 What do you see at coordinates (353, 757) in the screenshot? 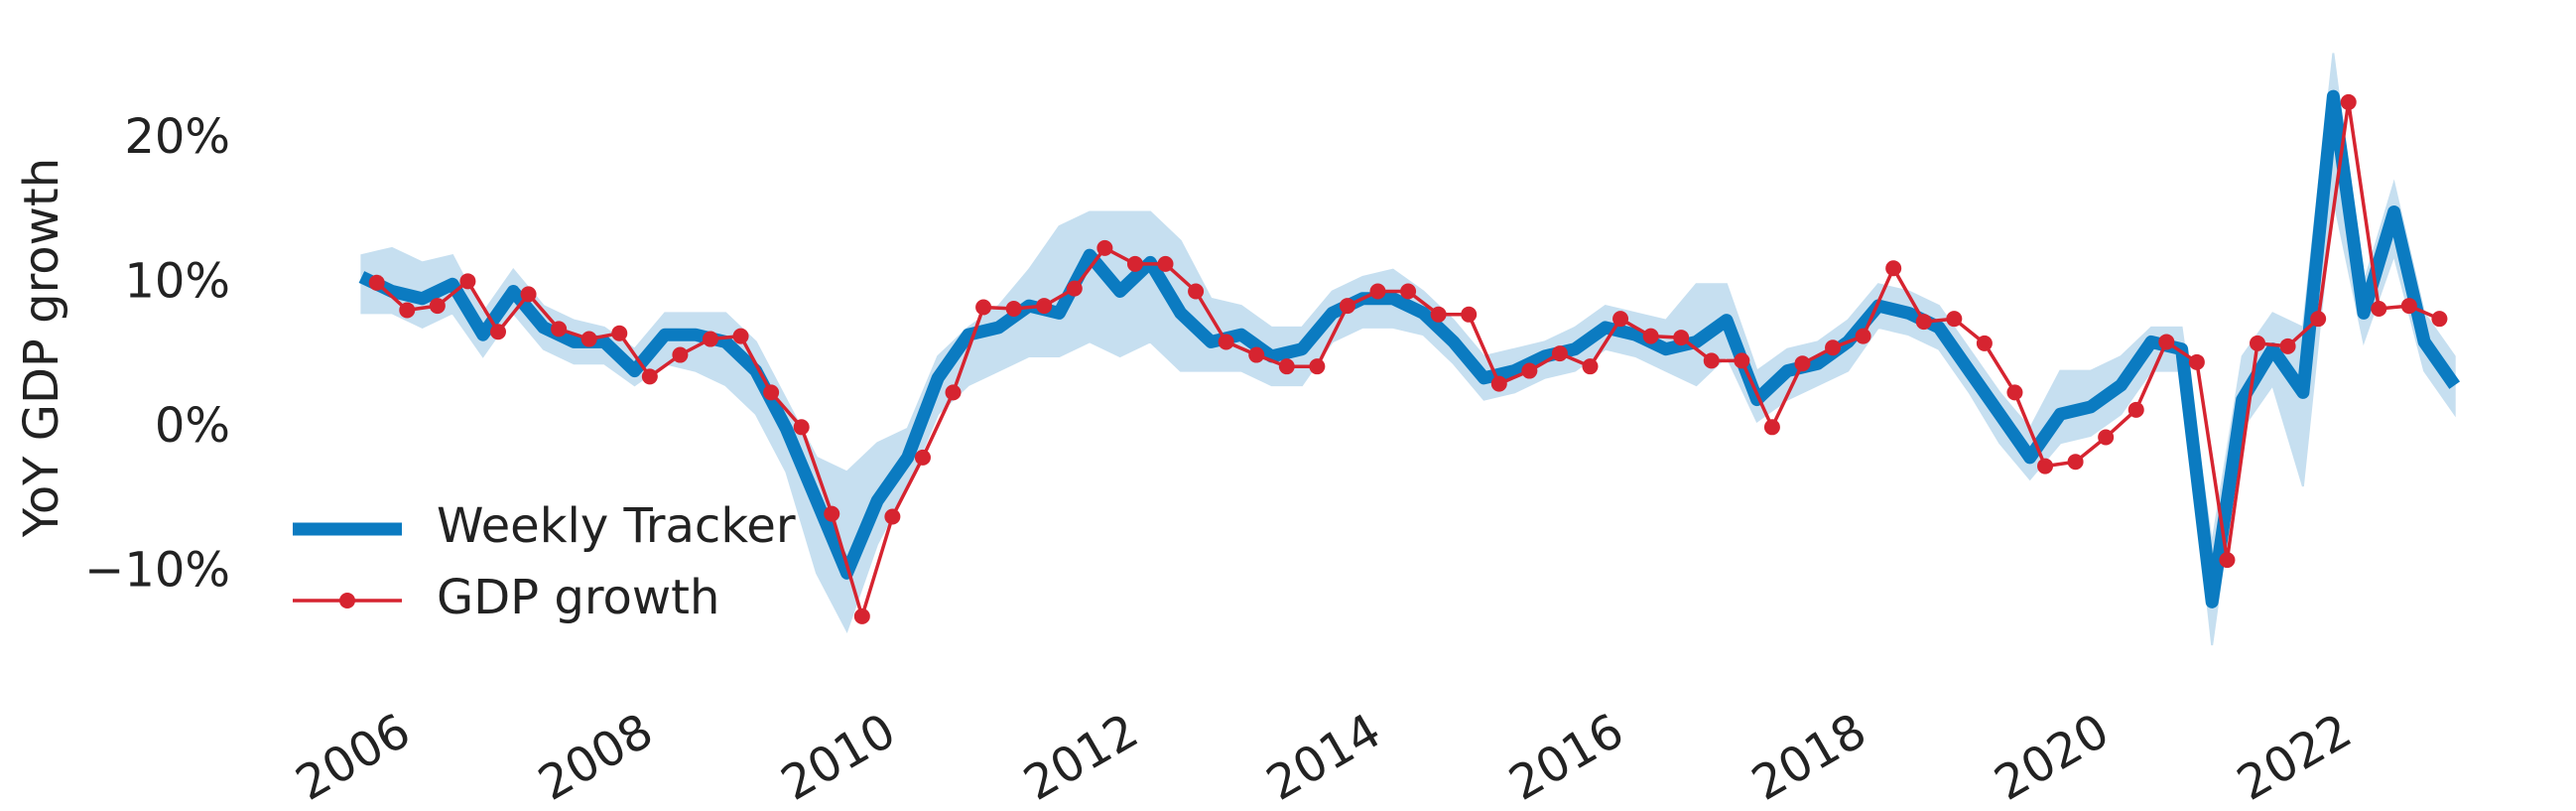
I see `x-tick-label: 2006` at bounding box center [353, 757].